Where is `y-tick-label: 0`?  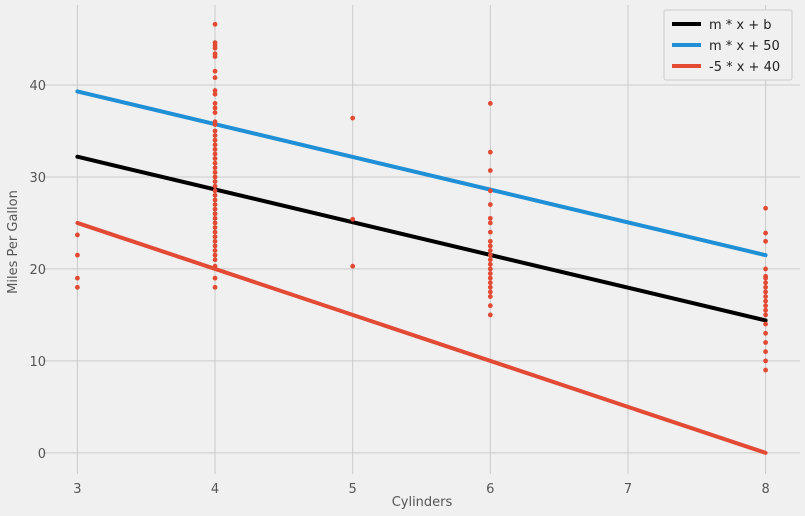 y-tick-label: 0 is located at coordinates (42, 454).